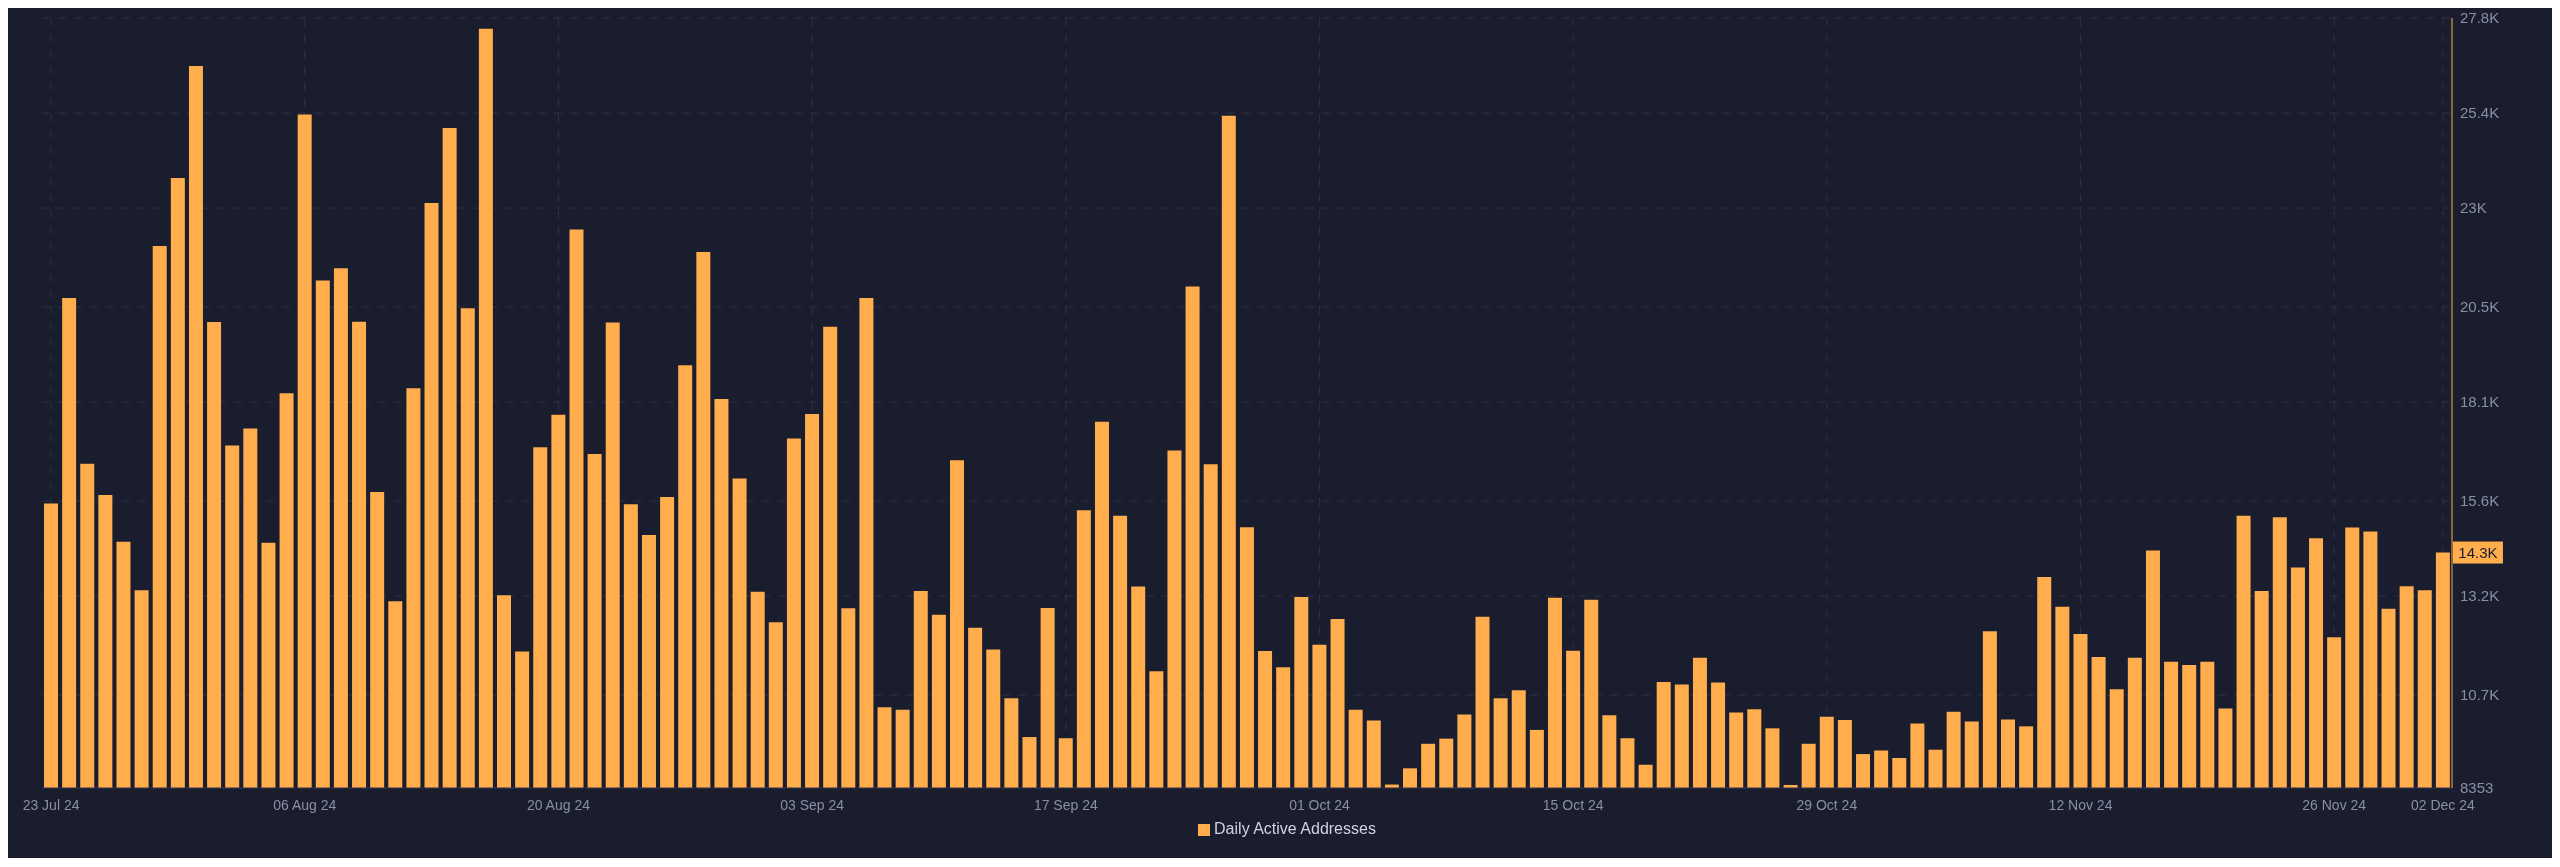 This screenshot has height=867, width=2560. What do you see at coordinates (51, 805) in the screenshot?
I see `x-tick-label: 23 Jul 24` at bounding box center [51, 805].